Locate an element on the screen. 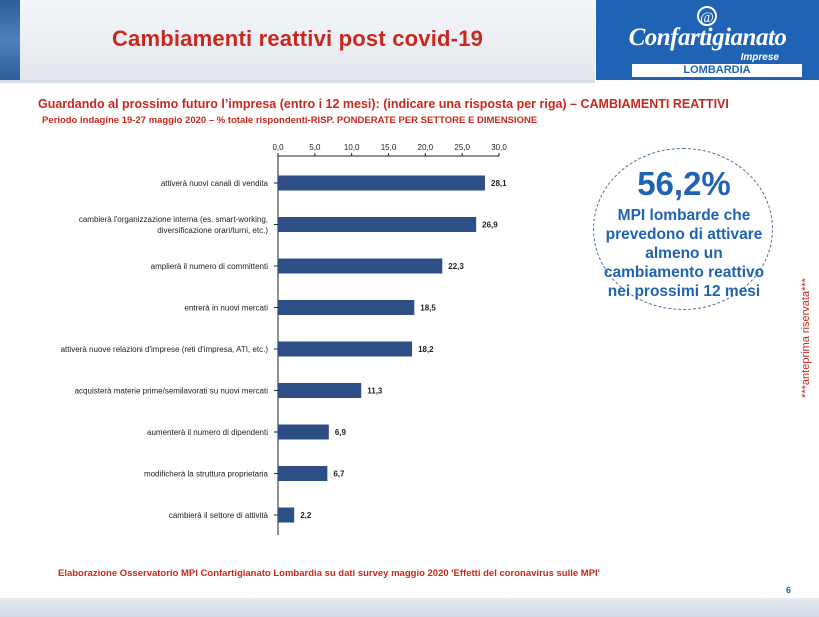 The width and height of the screenshot is (819, 617). page-title: Cambiamenti reattivi post covid-19 is located at coordinates (297, 38).